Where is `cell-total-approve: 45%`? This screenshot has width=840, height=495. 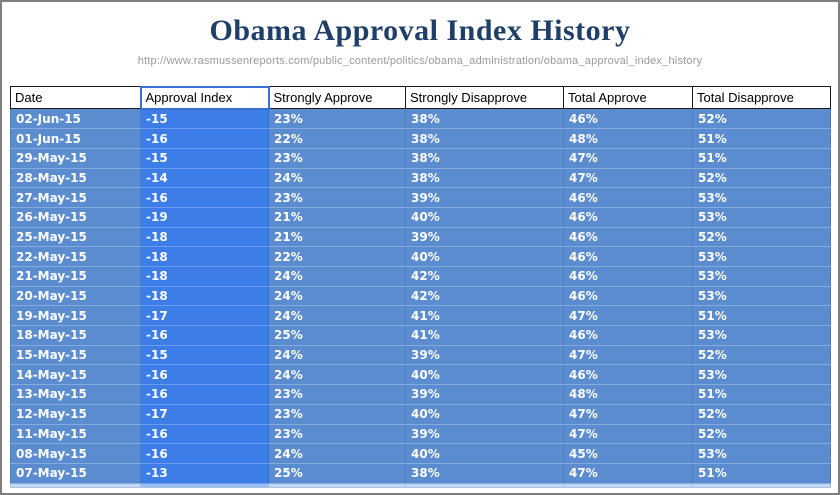
cell-total-approve: 45% is located at coordinates (628, 453).